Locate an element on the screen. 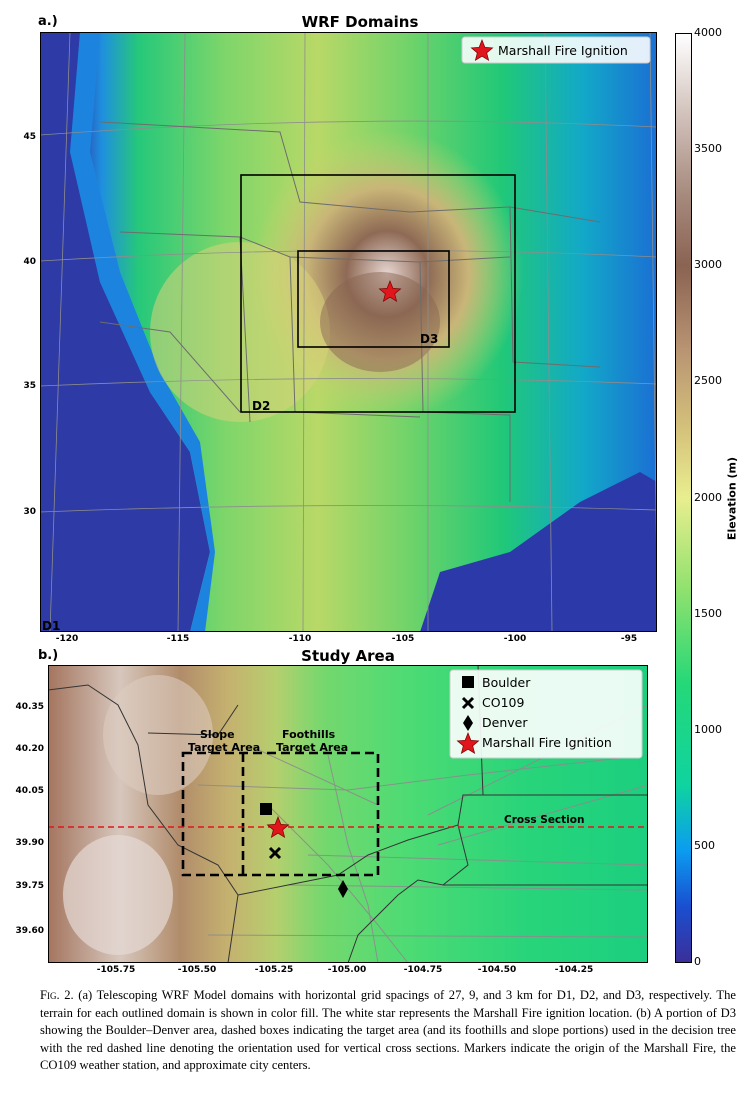 Image resolution: width=746 pixels, height=1107 pixels. boulder-marker-icon is located at coordinates (266, 809).